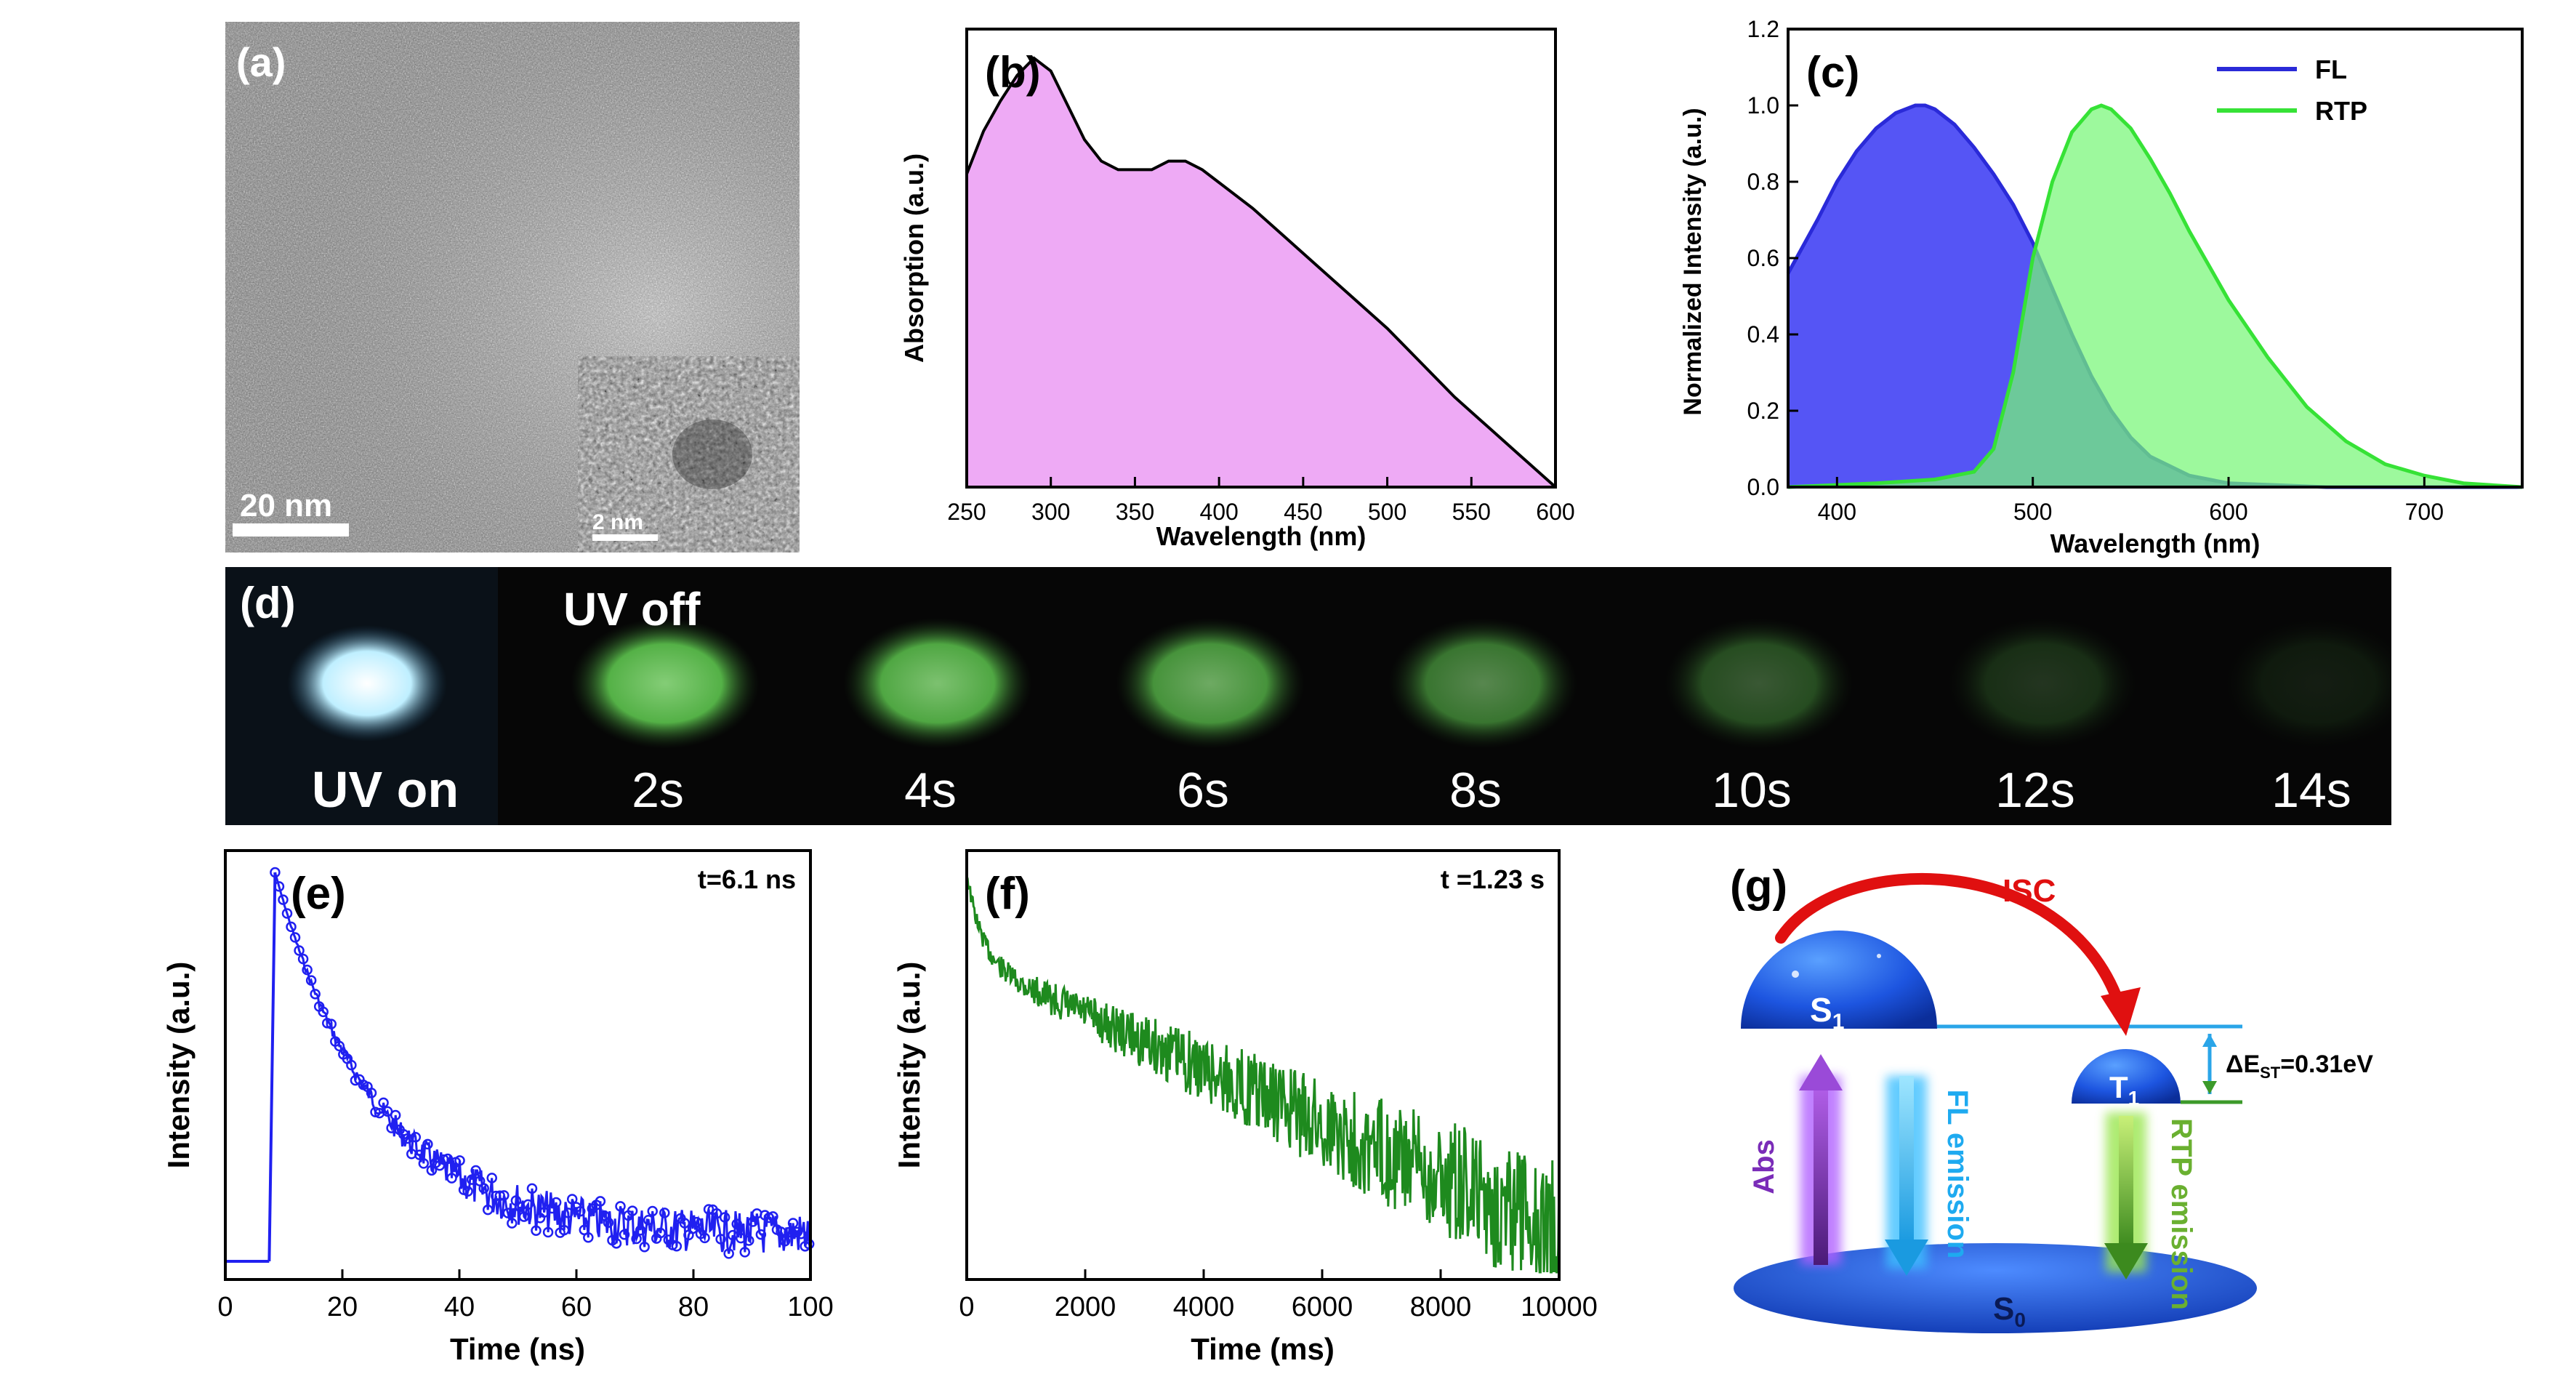 This screenshot has height=1374, width=2576. I want to click on absorption-line, so click(1261, 272).